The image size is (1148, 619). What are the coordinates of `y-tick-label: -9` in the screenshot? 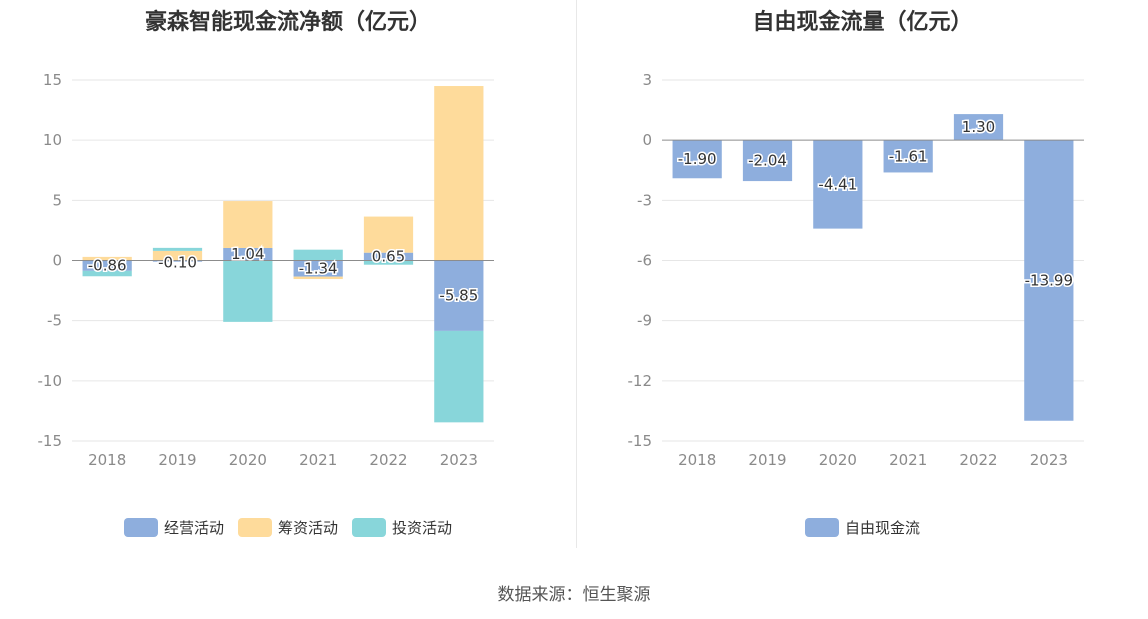 It's located at (644, 321).